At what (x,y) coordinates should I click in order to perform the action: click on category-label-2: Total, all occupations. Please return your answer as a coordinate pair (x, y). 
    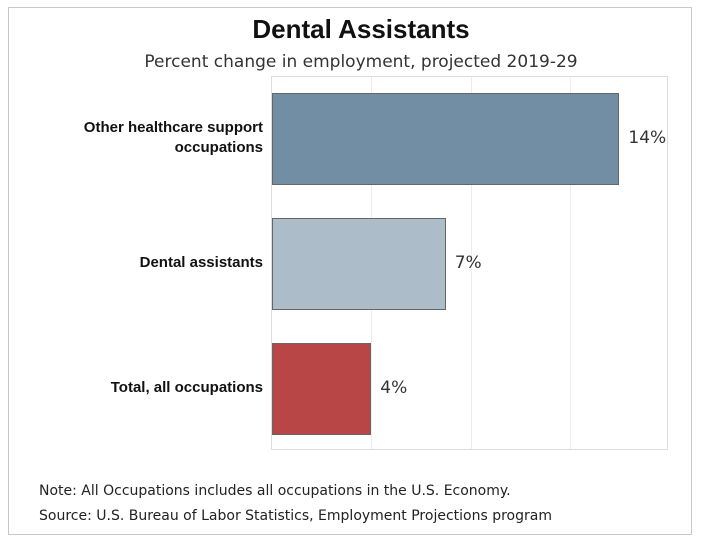
    Looking at the image, I should click on (143, 388).